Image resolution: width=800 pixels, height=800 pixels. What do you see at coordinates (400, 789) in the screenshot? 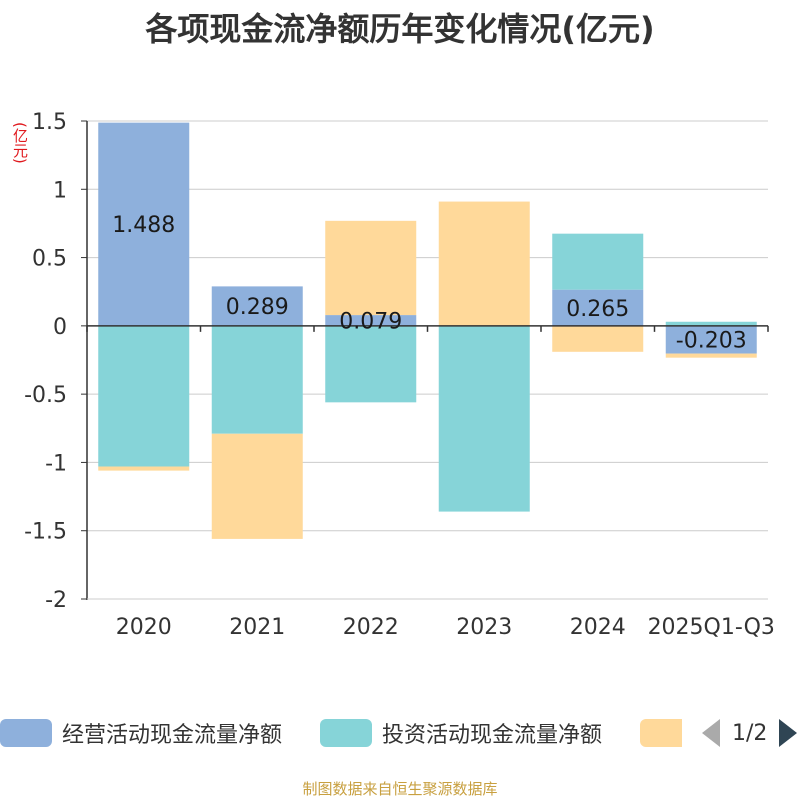
I see `data-source-footer: 制图数据来自恒生聚源数据库` at bounding box center [400, 789].